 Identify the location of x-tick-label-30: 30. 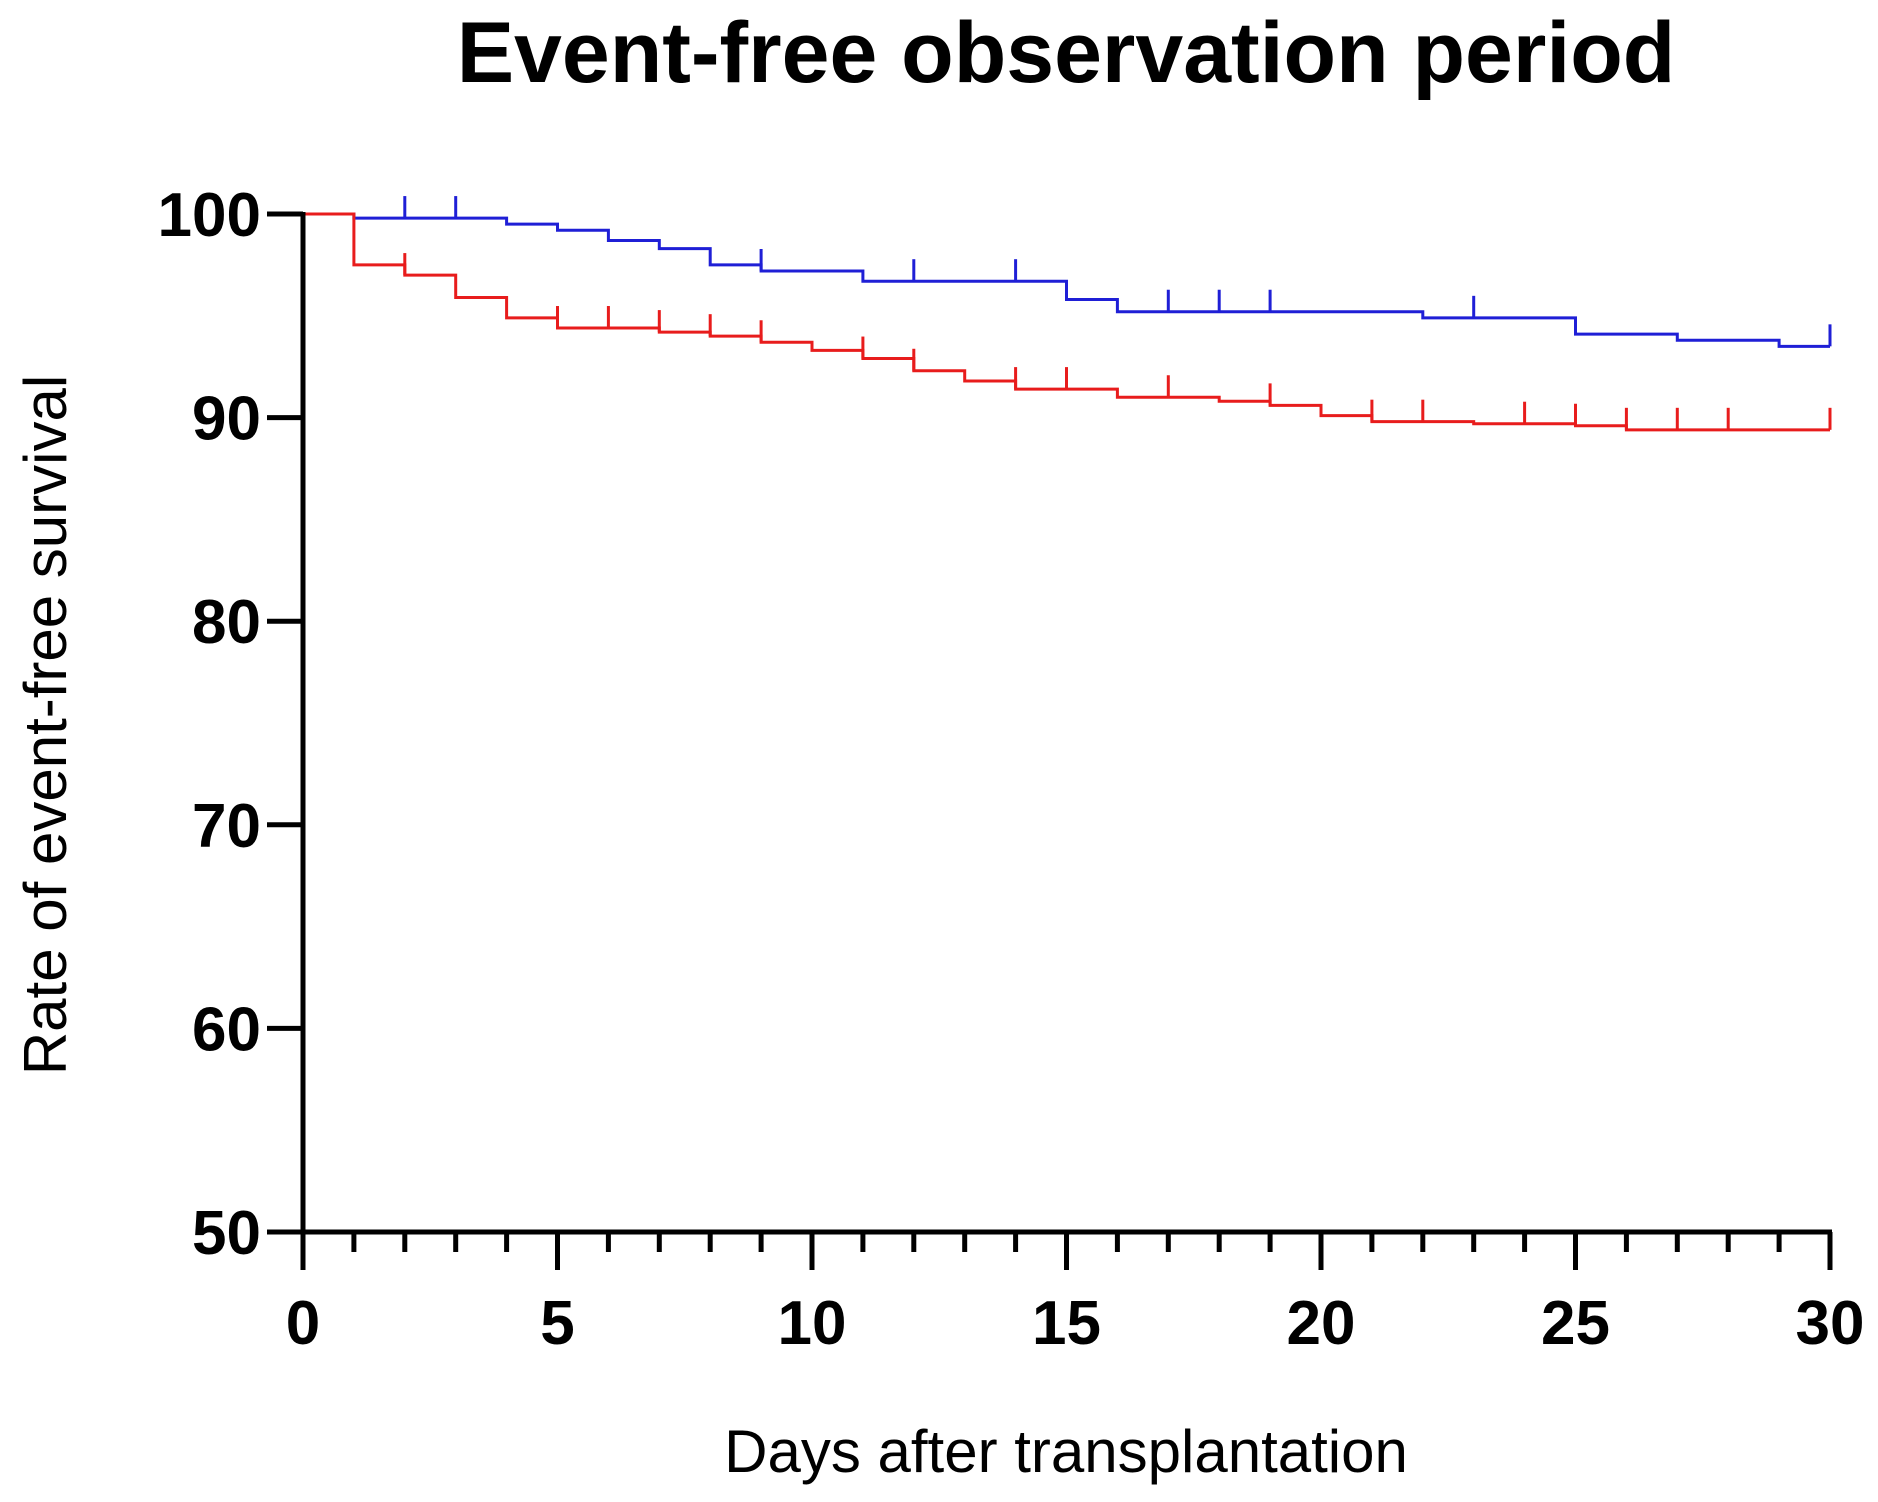
(1830, 1323).